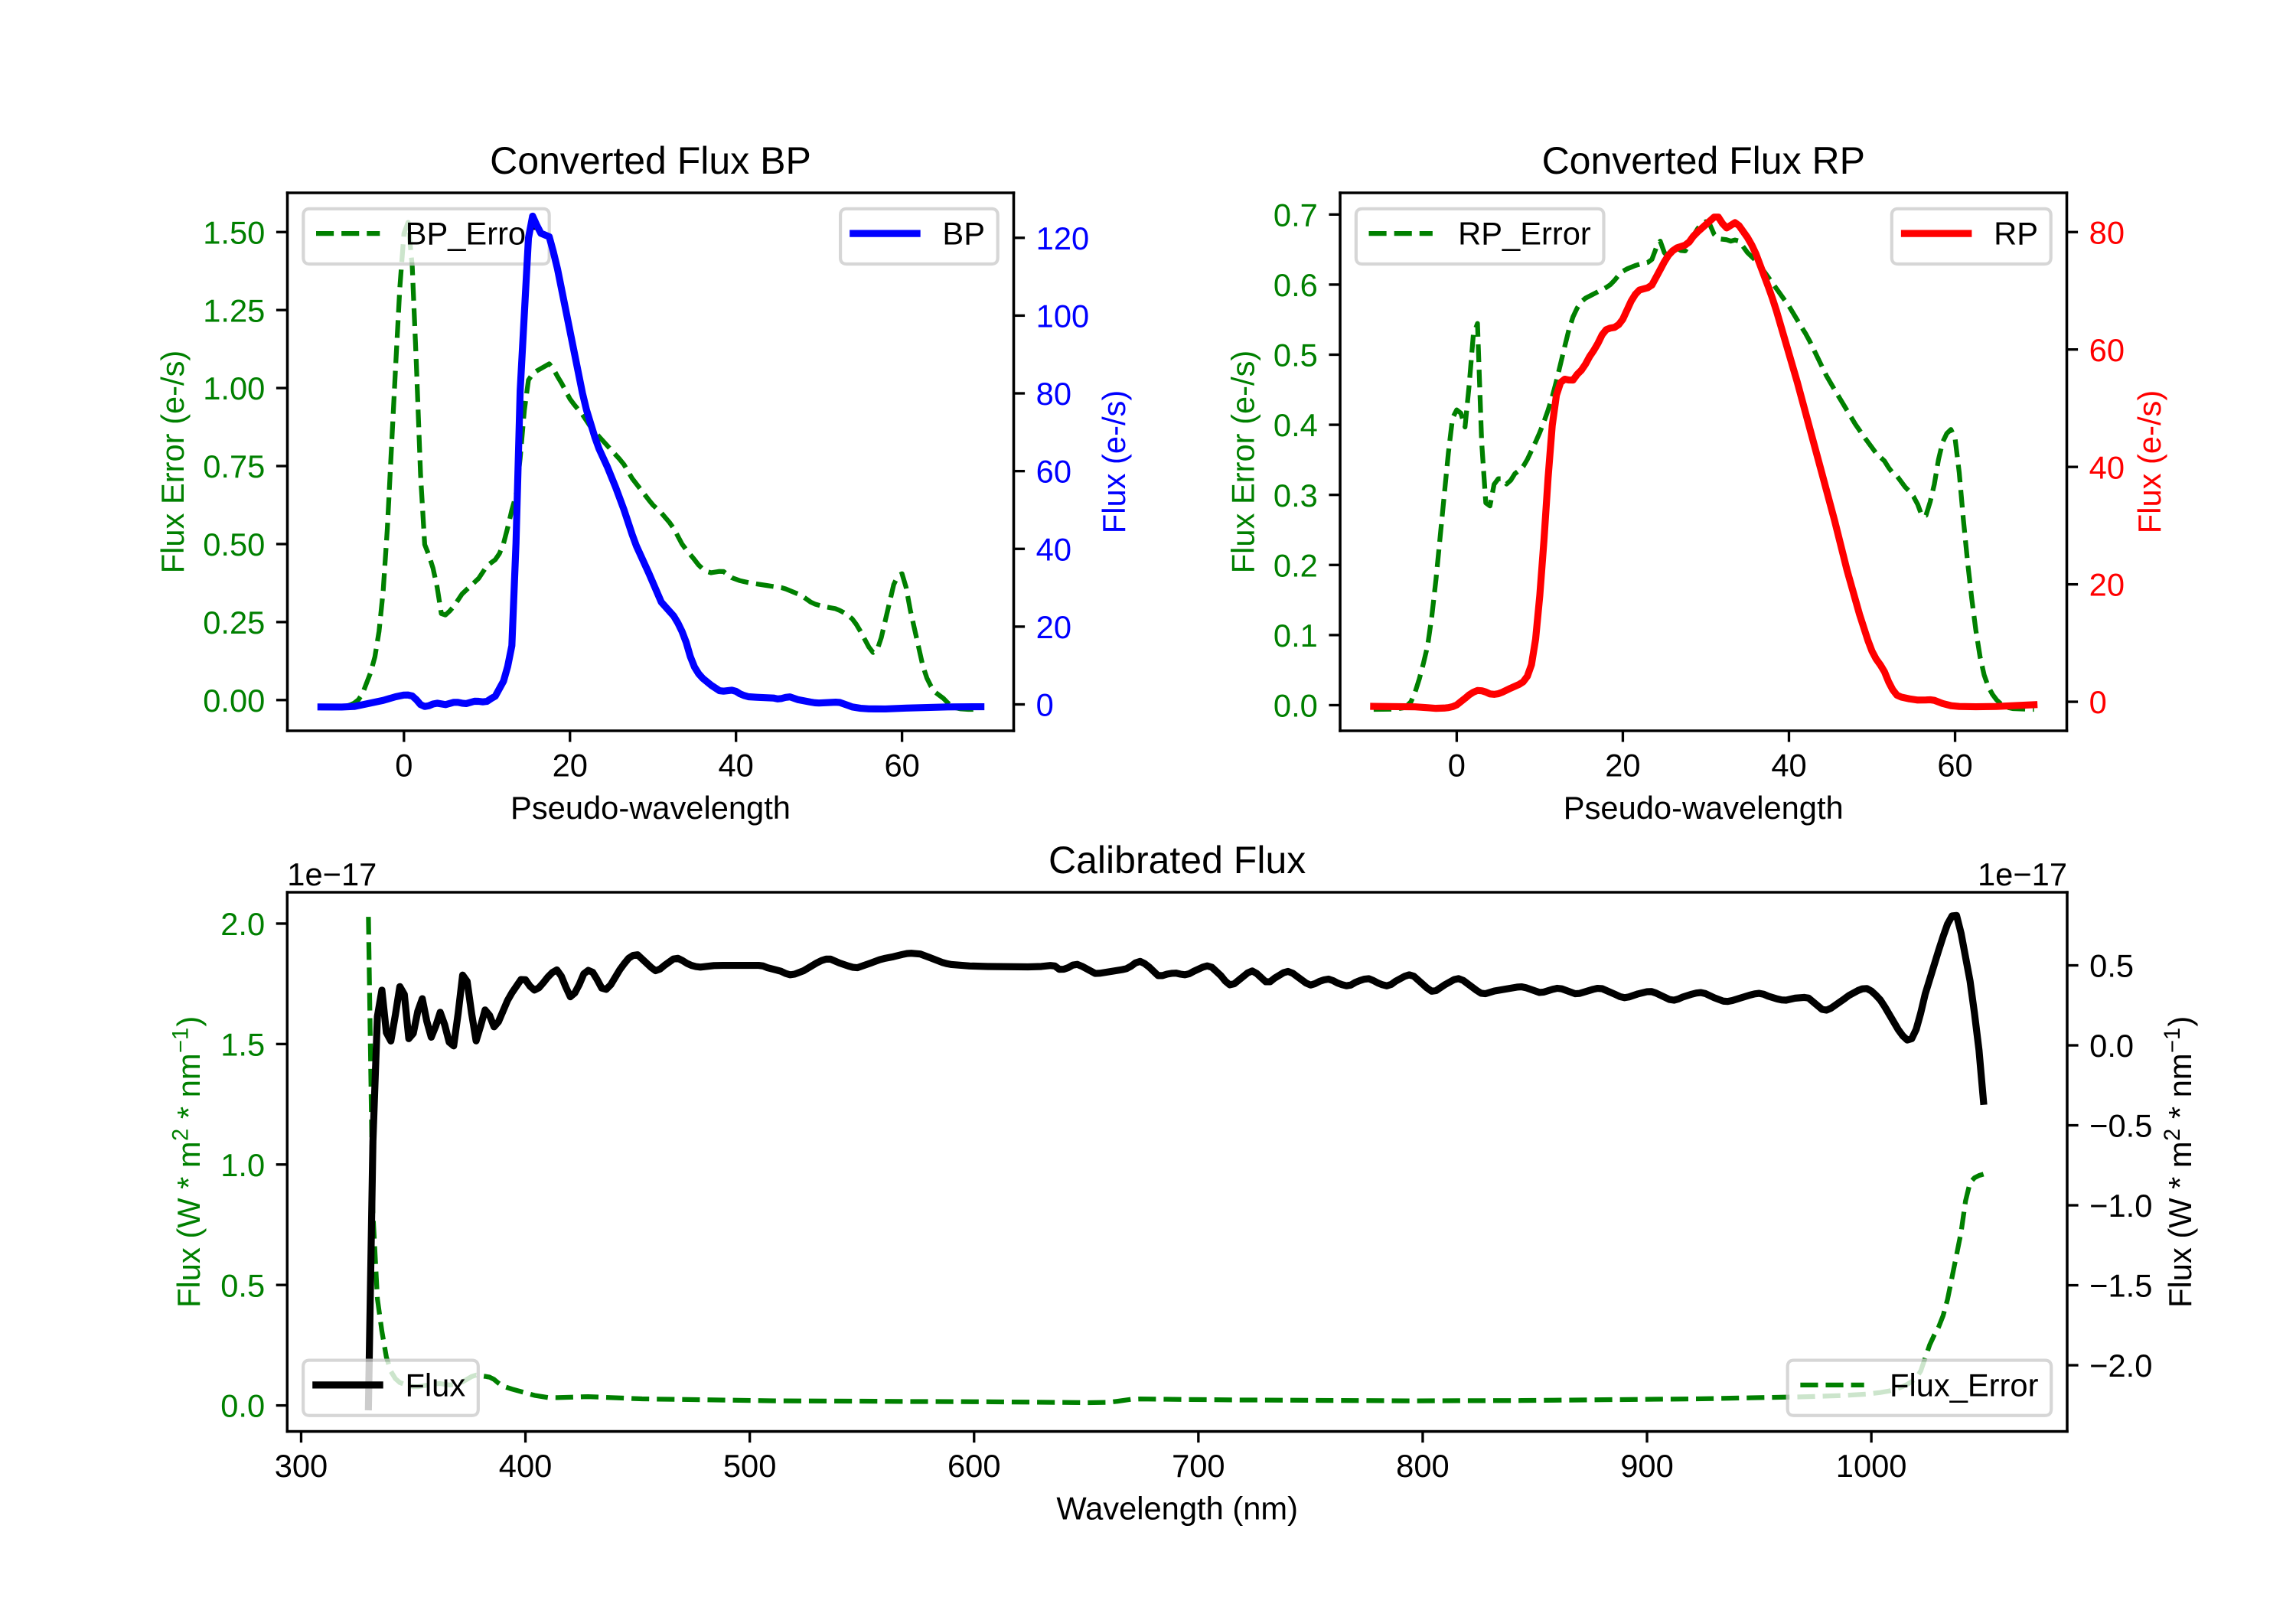 This screenshot has height=1607, width=2296. Describe the element at coordinates (471, 234) in the screenshot. I see `svg-text: BP_Error` at that location.